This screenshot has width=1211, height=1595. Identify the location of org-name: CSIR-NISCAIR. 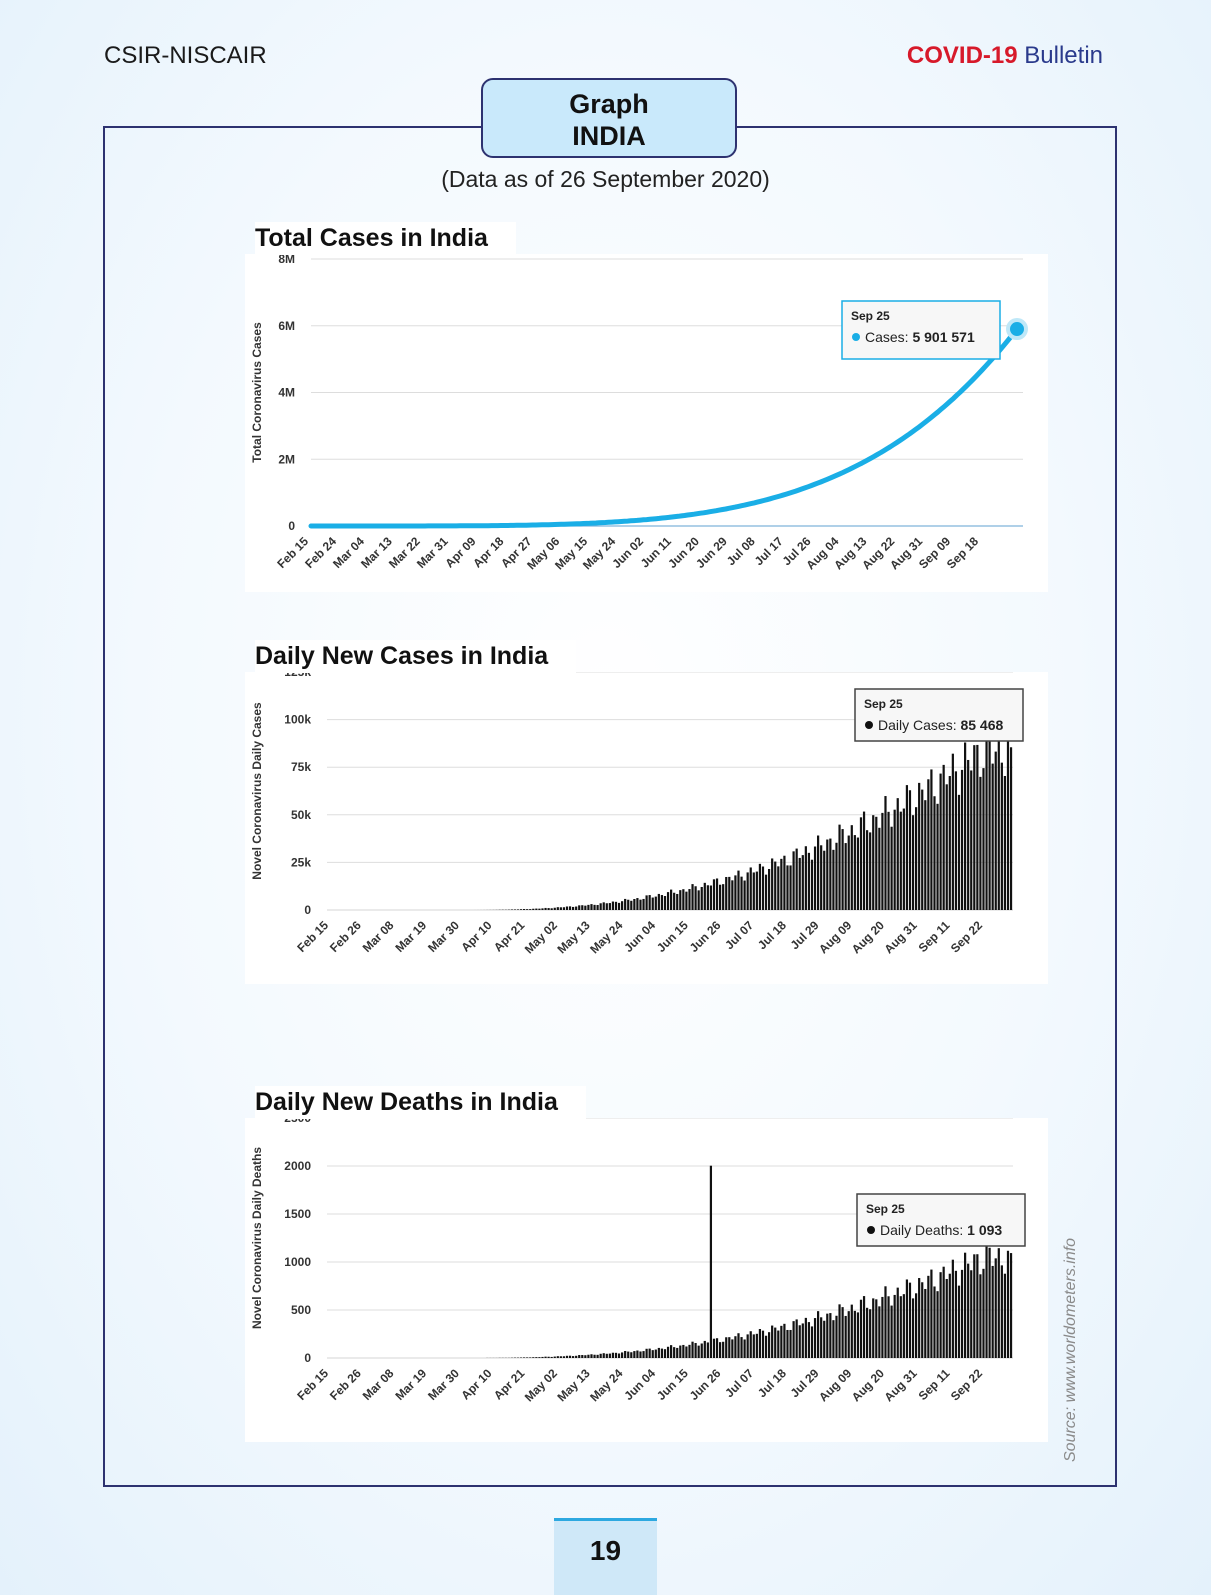
(185, 55).